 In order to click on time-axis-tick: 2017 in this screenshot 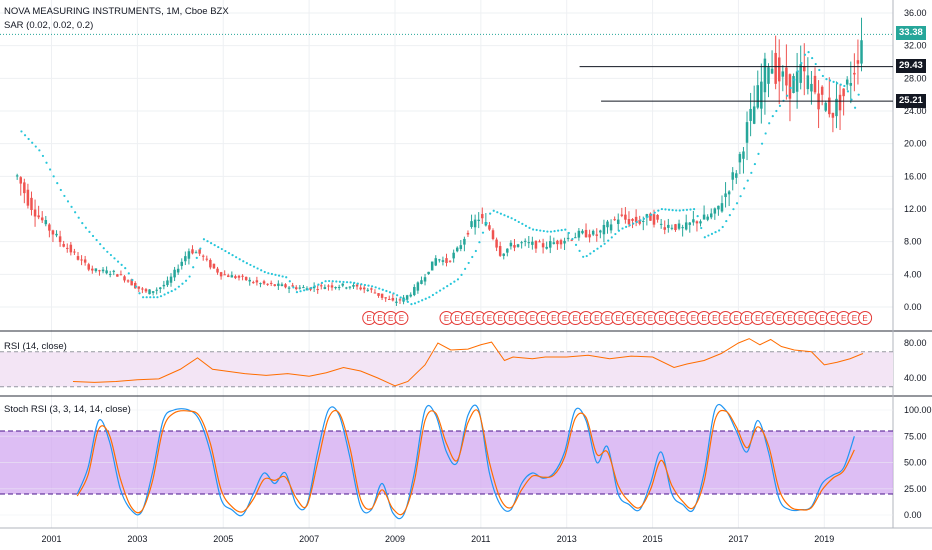, I will do `click(738, 539)`.